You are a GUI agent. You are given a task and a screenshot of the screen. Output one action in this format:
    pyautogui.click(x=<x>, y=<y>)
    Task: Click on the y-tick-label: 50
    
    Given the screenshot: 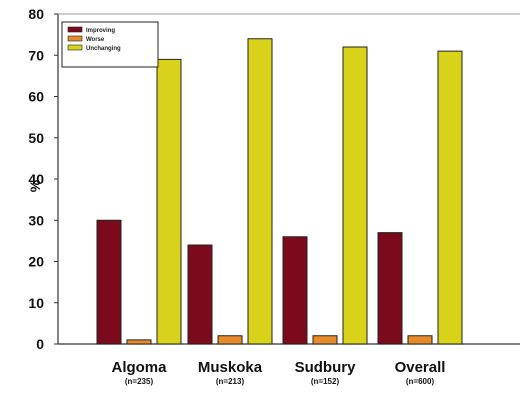 What is the action you would take?
    pyautogui.click(x=36, y=138)
    